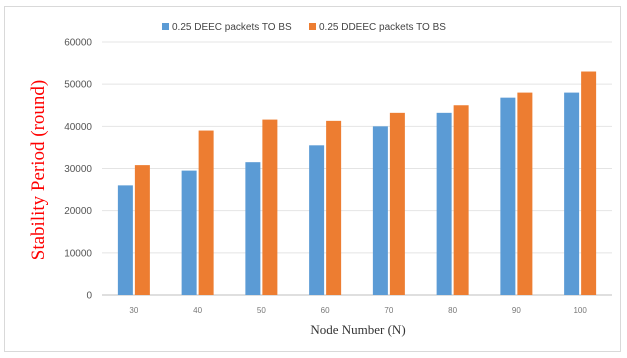 The image size is (627, 358). Describe the element at coordinates (382, 27) in the screenshot. I see `legend-label: 0.25 DDEEC packets TO BS` at that location.